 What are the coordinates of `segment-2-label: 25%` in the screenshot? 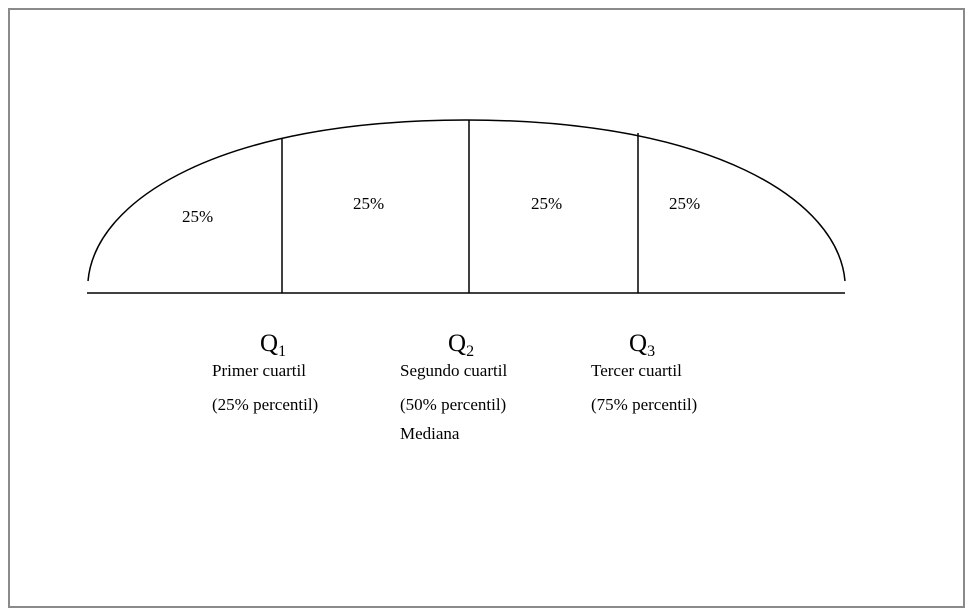 It's located at (368, 203).